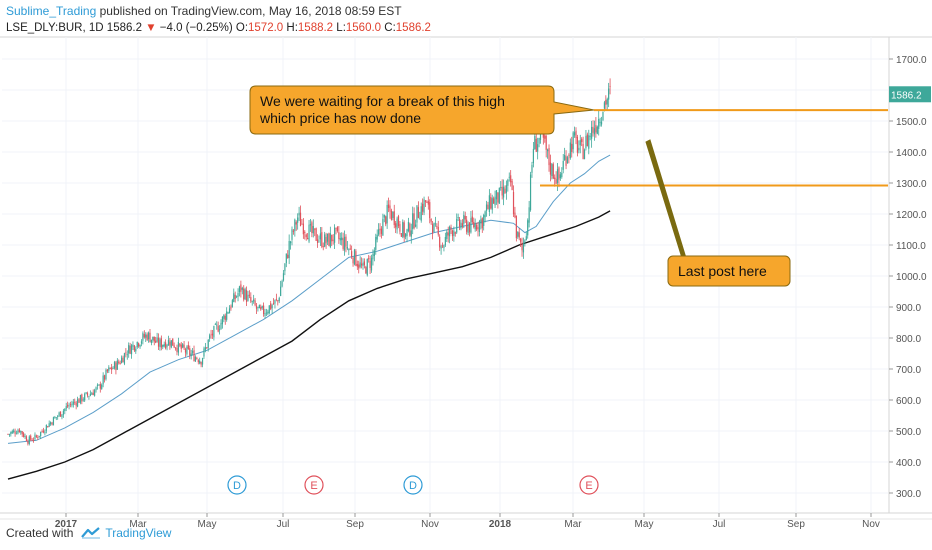 Image resolution: width=932 pixels, height=550 pixels. Describe the element at coordinates (126, 533) in the screenshot. I see `tradingview-brand: TradingView` at that location.